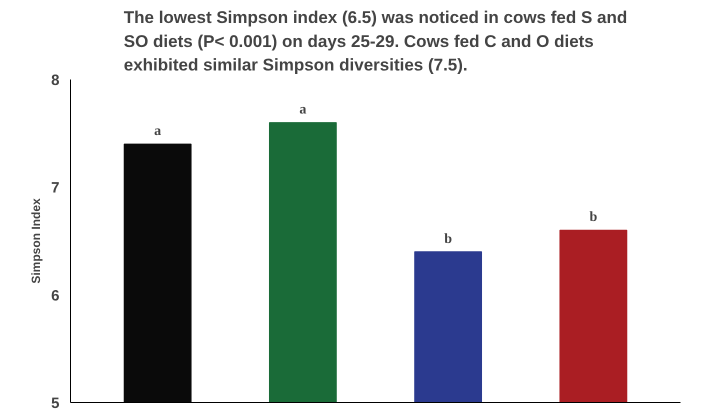  I want to click on y-tick-label: 5, so click(55, 403).